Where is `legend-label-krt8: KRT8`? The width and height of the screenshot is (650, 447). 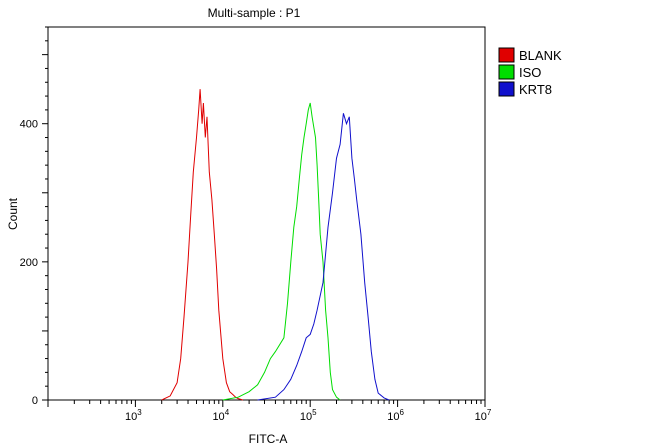 legend-label-krt8: KRT8 is located at coordinates (535, 89).